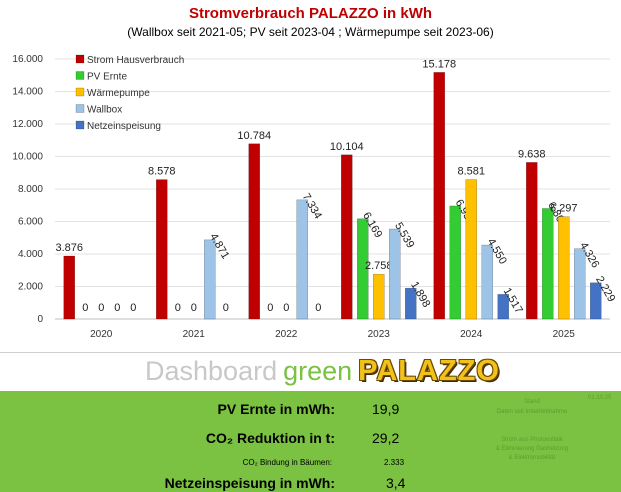  What do you see at coordinates (532, 154) in the screenshot?
I see `data-label: 9.638` at bounding box center [532, 154].